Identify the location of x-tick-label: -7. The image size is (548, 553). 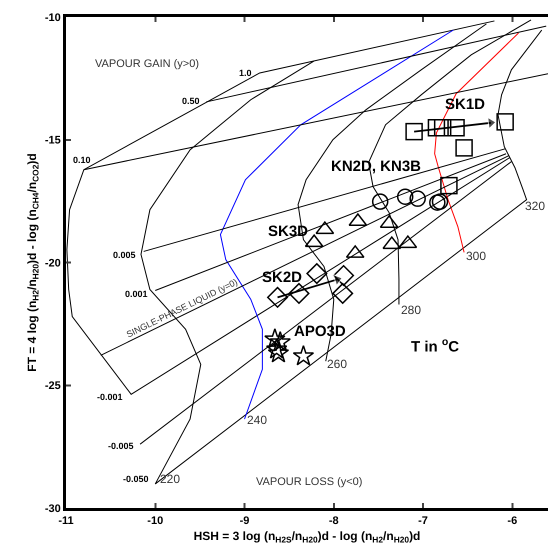
(423, 521).